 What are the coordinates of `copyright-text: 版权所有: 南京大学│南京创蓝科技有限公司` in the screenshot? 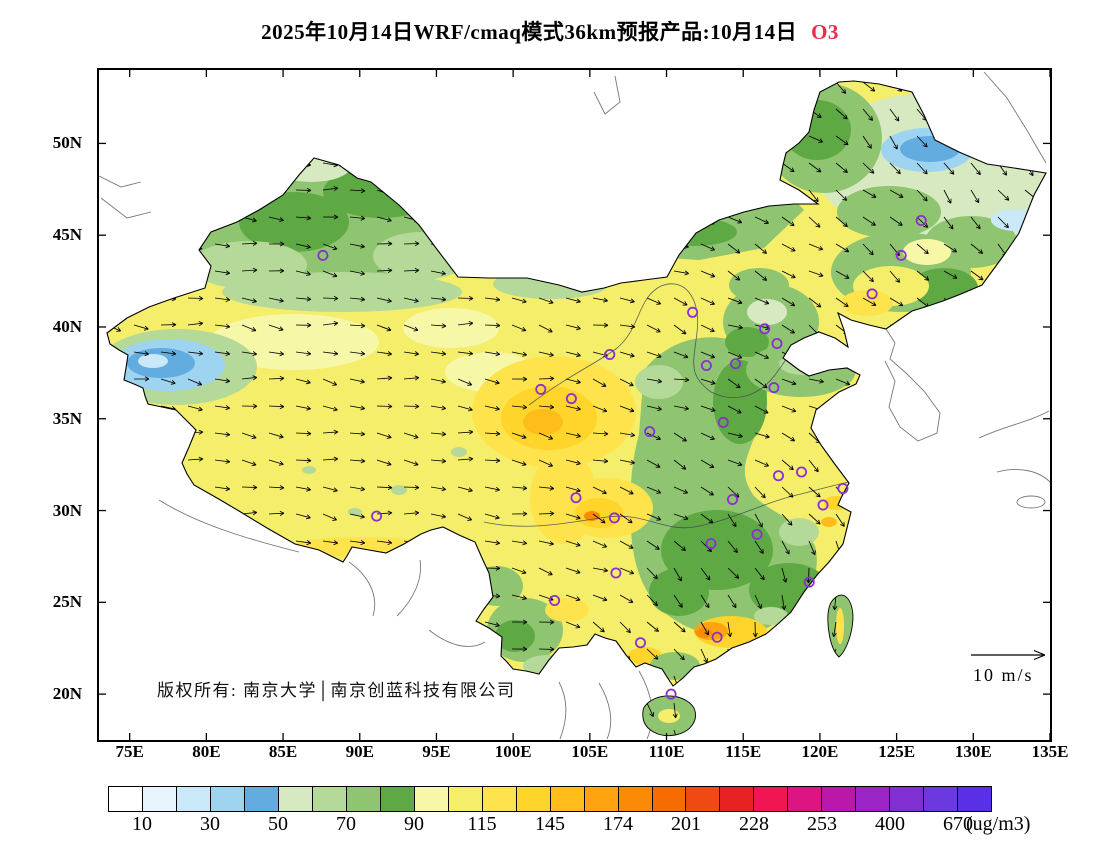 It's located at (336, 690).